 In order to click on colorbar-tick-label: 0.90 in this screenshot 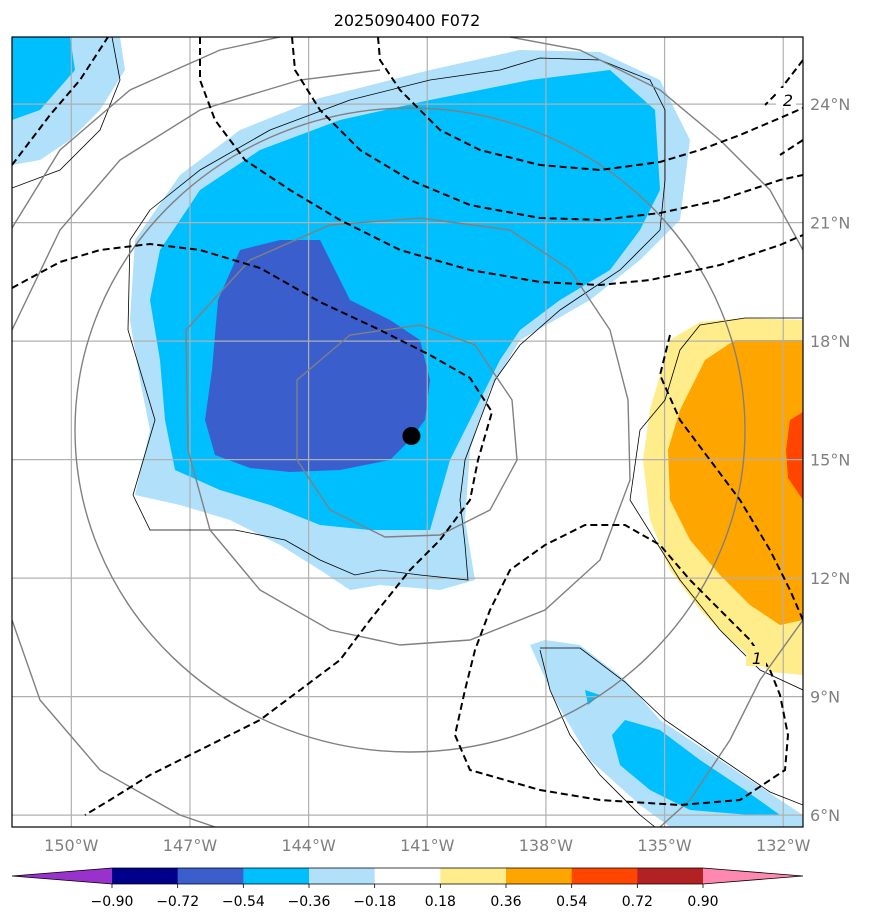, I will do `click(702, 902)`.